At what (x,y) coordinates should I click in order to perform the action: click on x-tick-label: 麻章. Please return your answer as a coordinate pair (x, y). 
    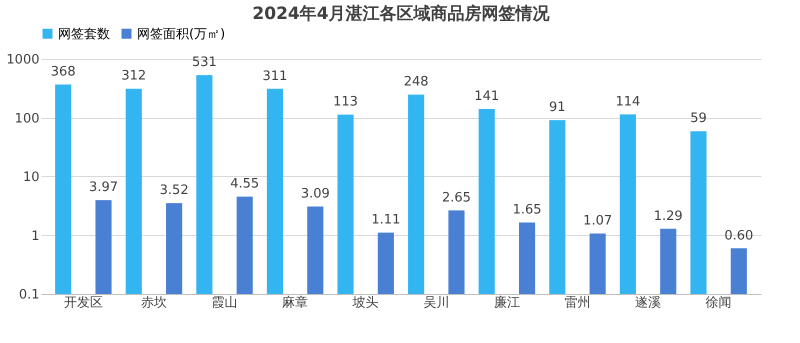
    Looking at the image, I should click on (295, 303).